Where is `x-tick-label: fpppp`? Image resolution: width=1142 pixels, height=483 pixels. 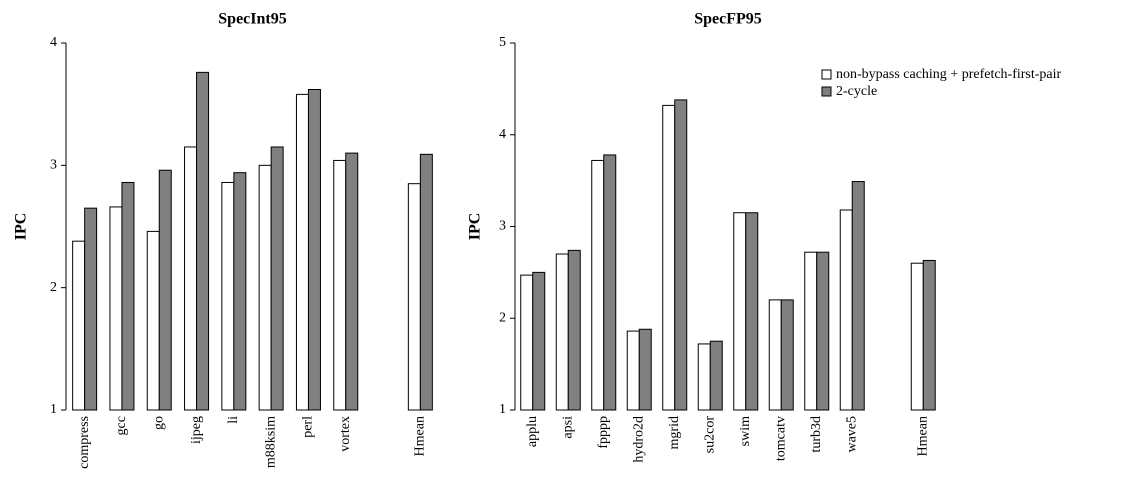 x-tick-label: fpppp is located at coordinates (603, 432).